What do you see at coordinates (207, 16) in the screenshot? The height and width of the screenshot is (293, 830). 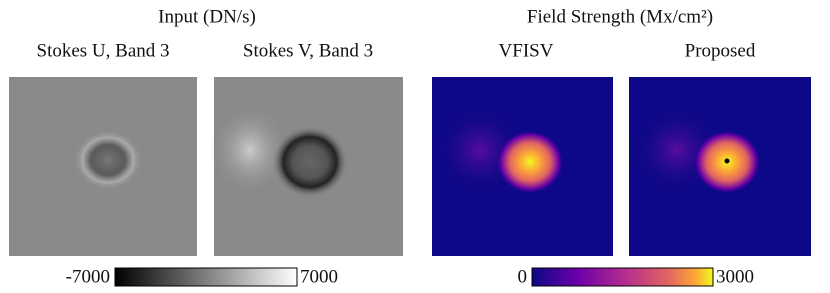 I see `group-title: Input (DN/s)` at bounding box center [207, 16].